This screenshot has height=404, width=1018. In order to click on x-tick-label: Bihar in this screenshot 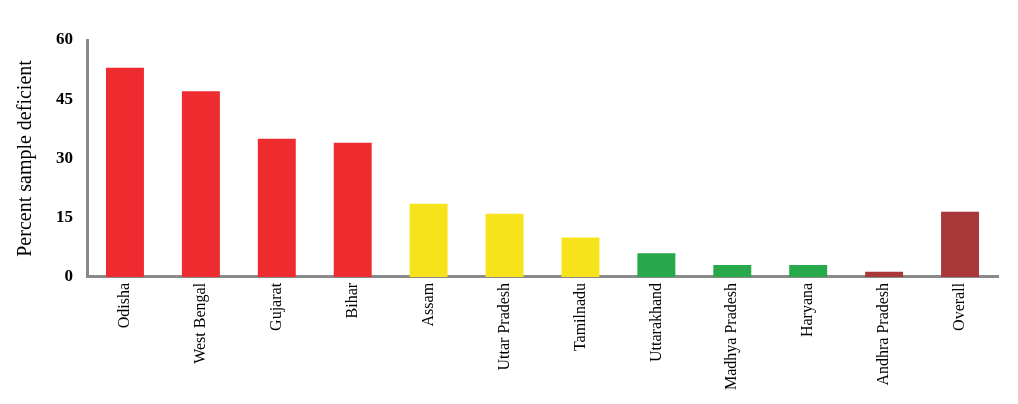, I will do `click(351, 300)`.